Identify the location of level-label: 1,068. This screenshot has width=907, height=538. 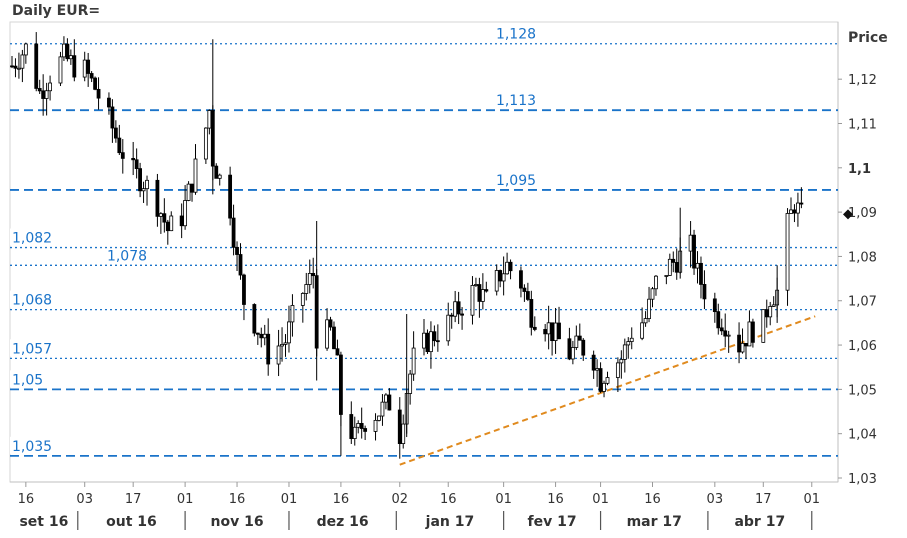
(32, 301).